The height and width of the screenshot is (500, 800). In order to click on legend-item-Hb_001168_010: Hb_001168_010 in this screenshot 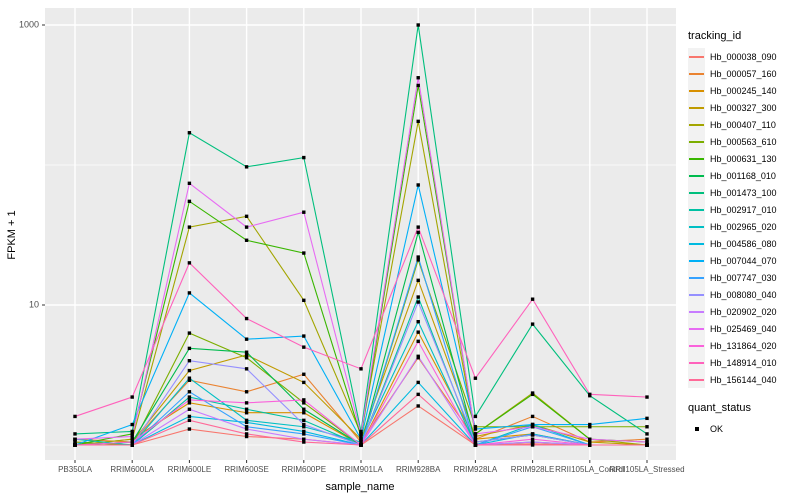, I will do `click(743, 175)`.